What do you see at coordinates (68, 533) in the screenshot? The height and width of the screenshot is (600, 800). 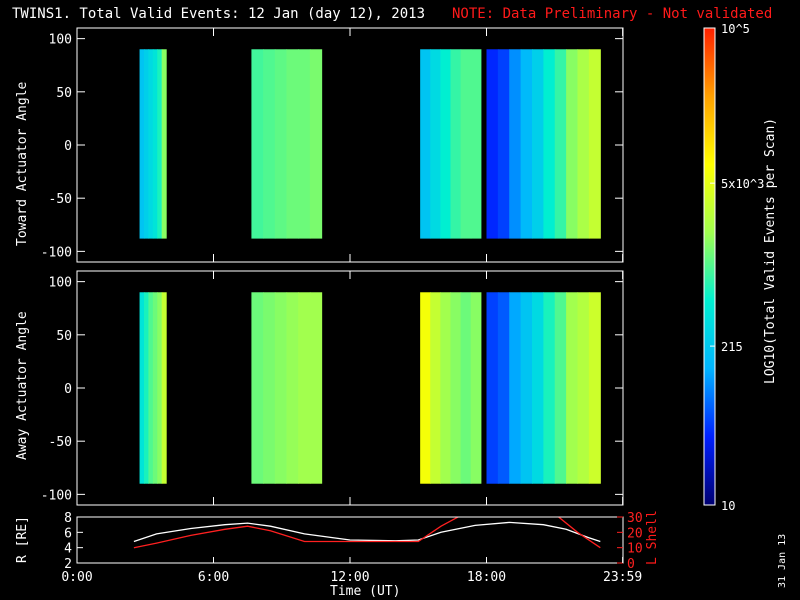 I see `y-tick-label: 6` at bounding box center [68, 533].